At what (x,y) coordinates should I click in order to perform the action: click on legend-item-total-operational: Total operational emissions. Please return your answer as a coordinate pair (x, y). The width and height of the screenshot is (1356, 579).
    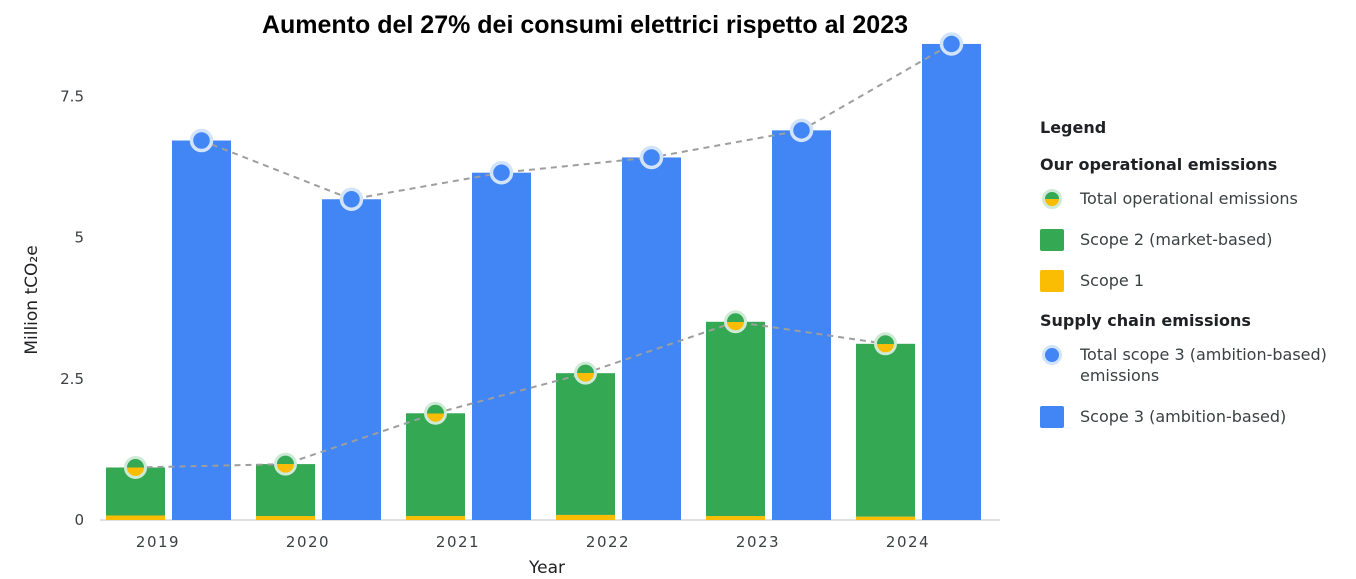
    Looking at the image, I should click on (1195, 198).